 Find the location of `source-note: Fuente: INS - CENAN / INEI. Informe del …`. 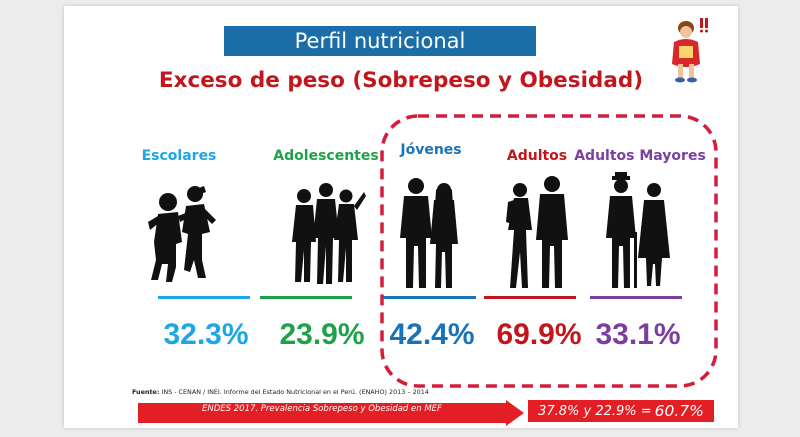

source-note: Fuente: INS - CENAN / INEI. Informe del … is located at coordinates (280, 392).